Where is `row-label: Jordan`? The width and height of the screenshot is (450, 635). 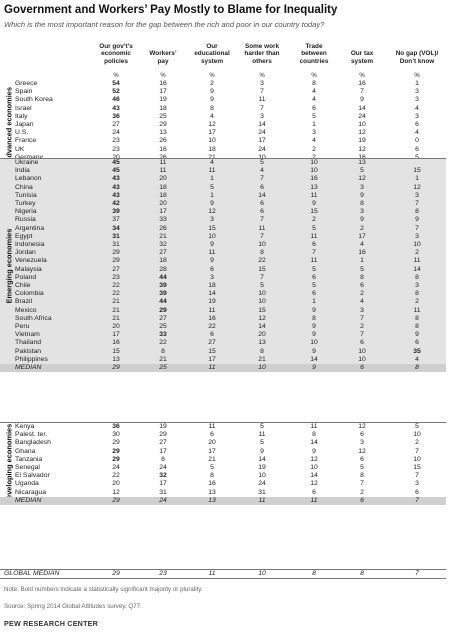 row-label: Jordan is located at coordinates (25, 253).